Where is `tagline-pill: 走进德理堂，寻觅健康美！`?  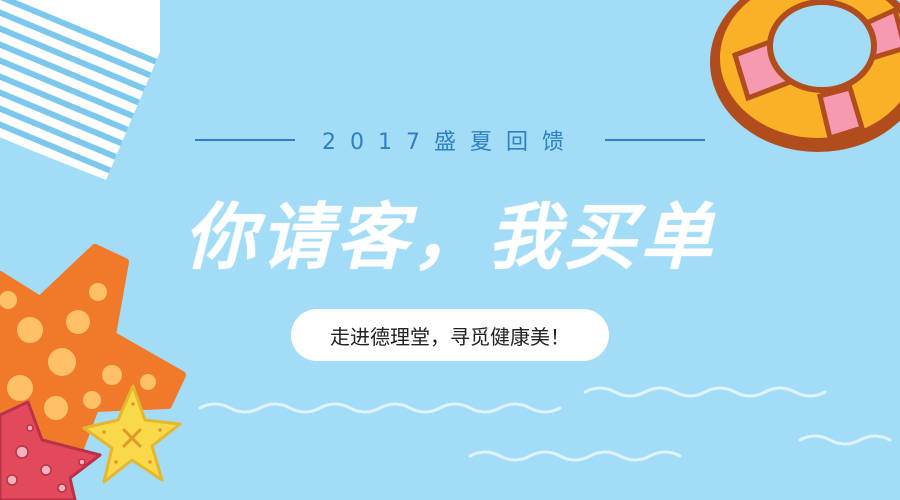 tagline-pill: 走进德理堂，寻觅健康美！ is located at coordinates (450, 335).